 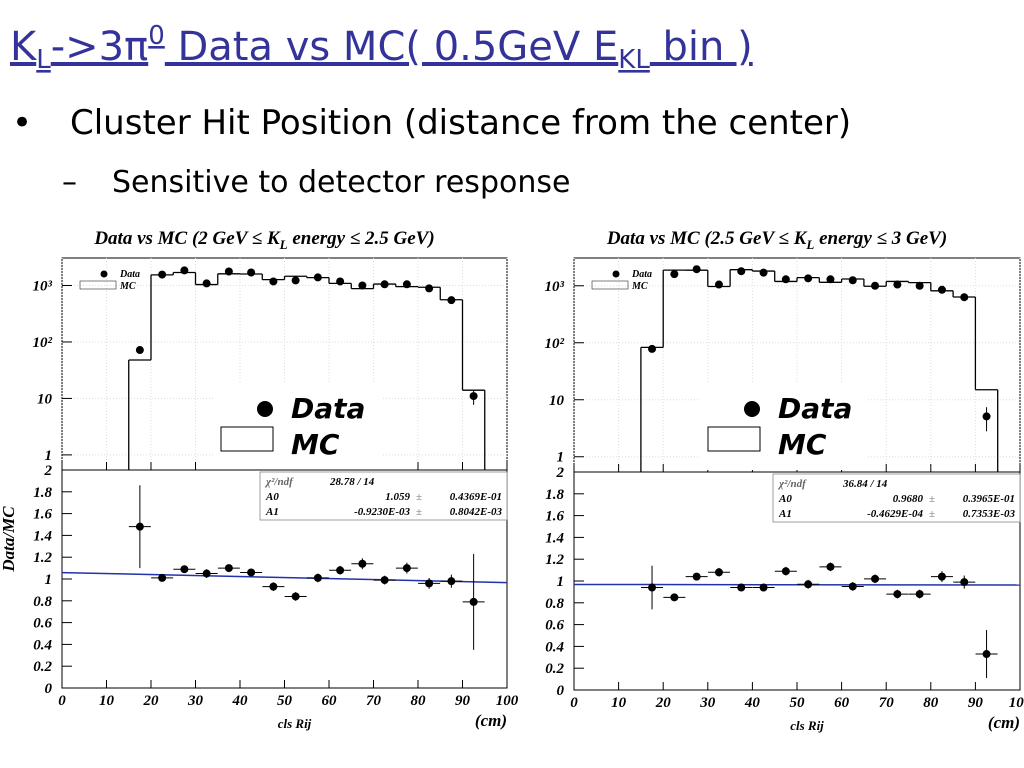 What do you see at coordinates (284, 577) in the screenshot?
I see `fit-line` at bounding box center [284, 577].